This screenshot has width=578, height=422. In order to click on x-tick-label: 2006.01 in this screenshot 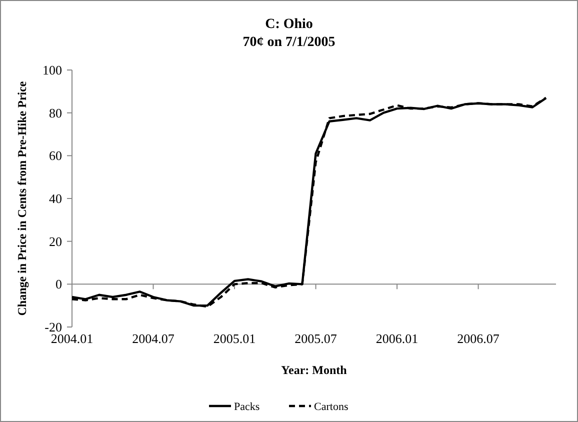, I will do `click(397, 338)`.